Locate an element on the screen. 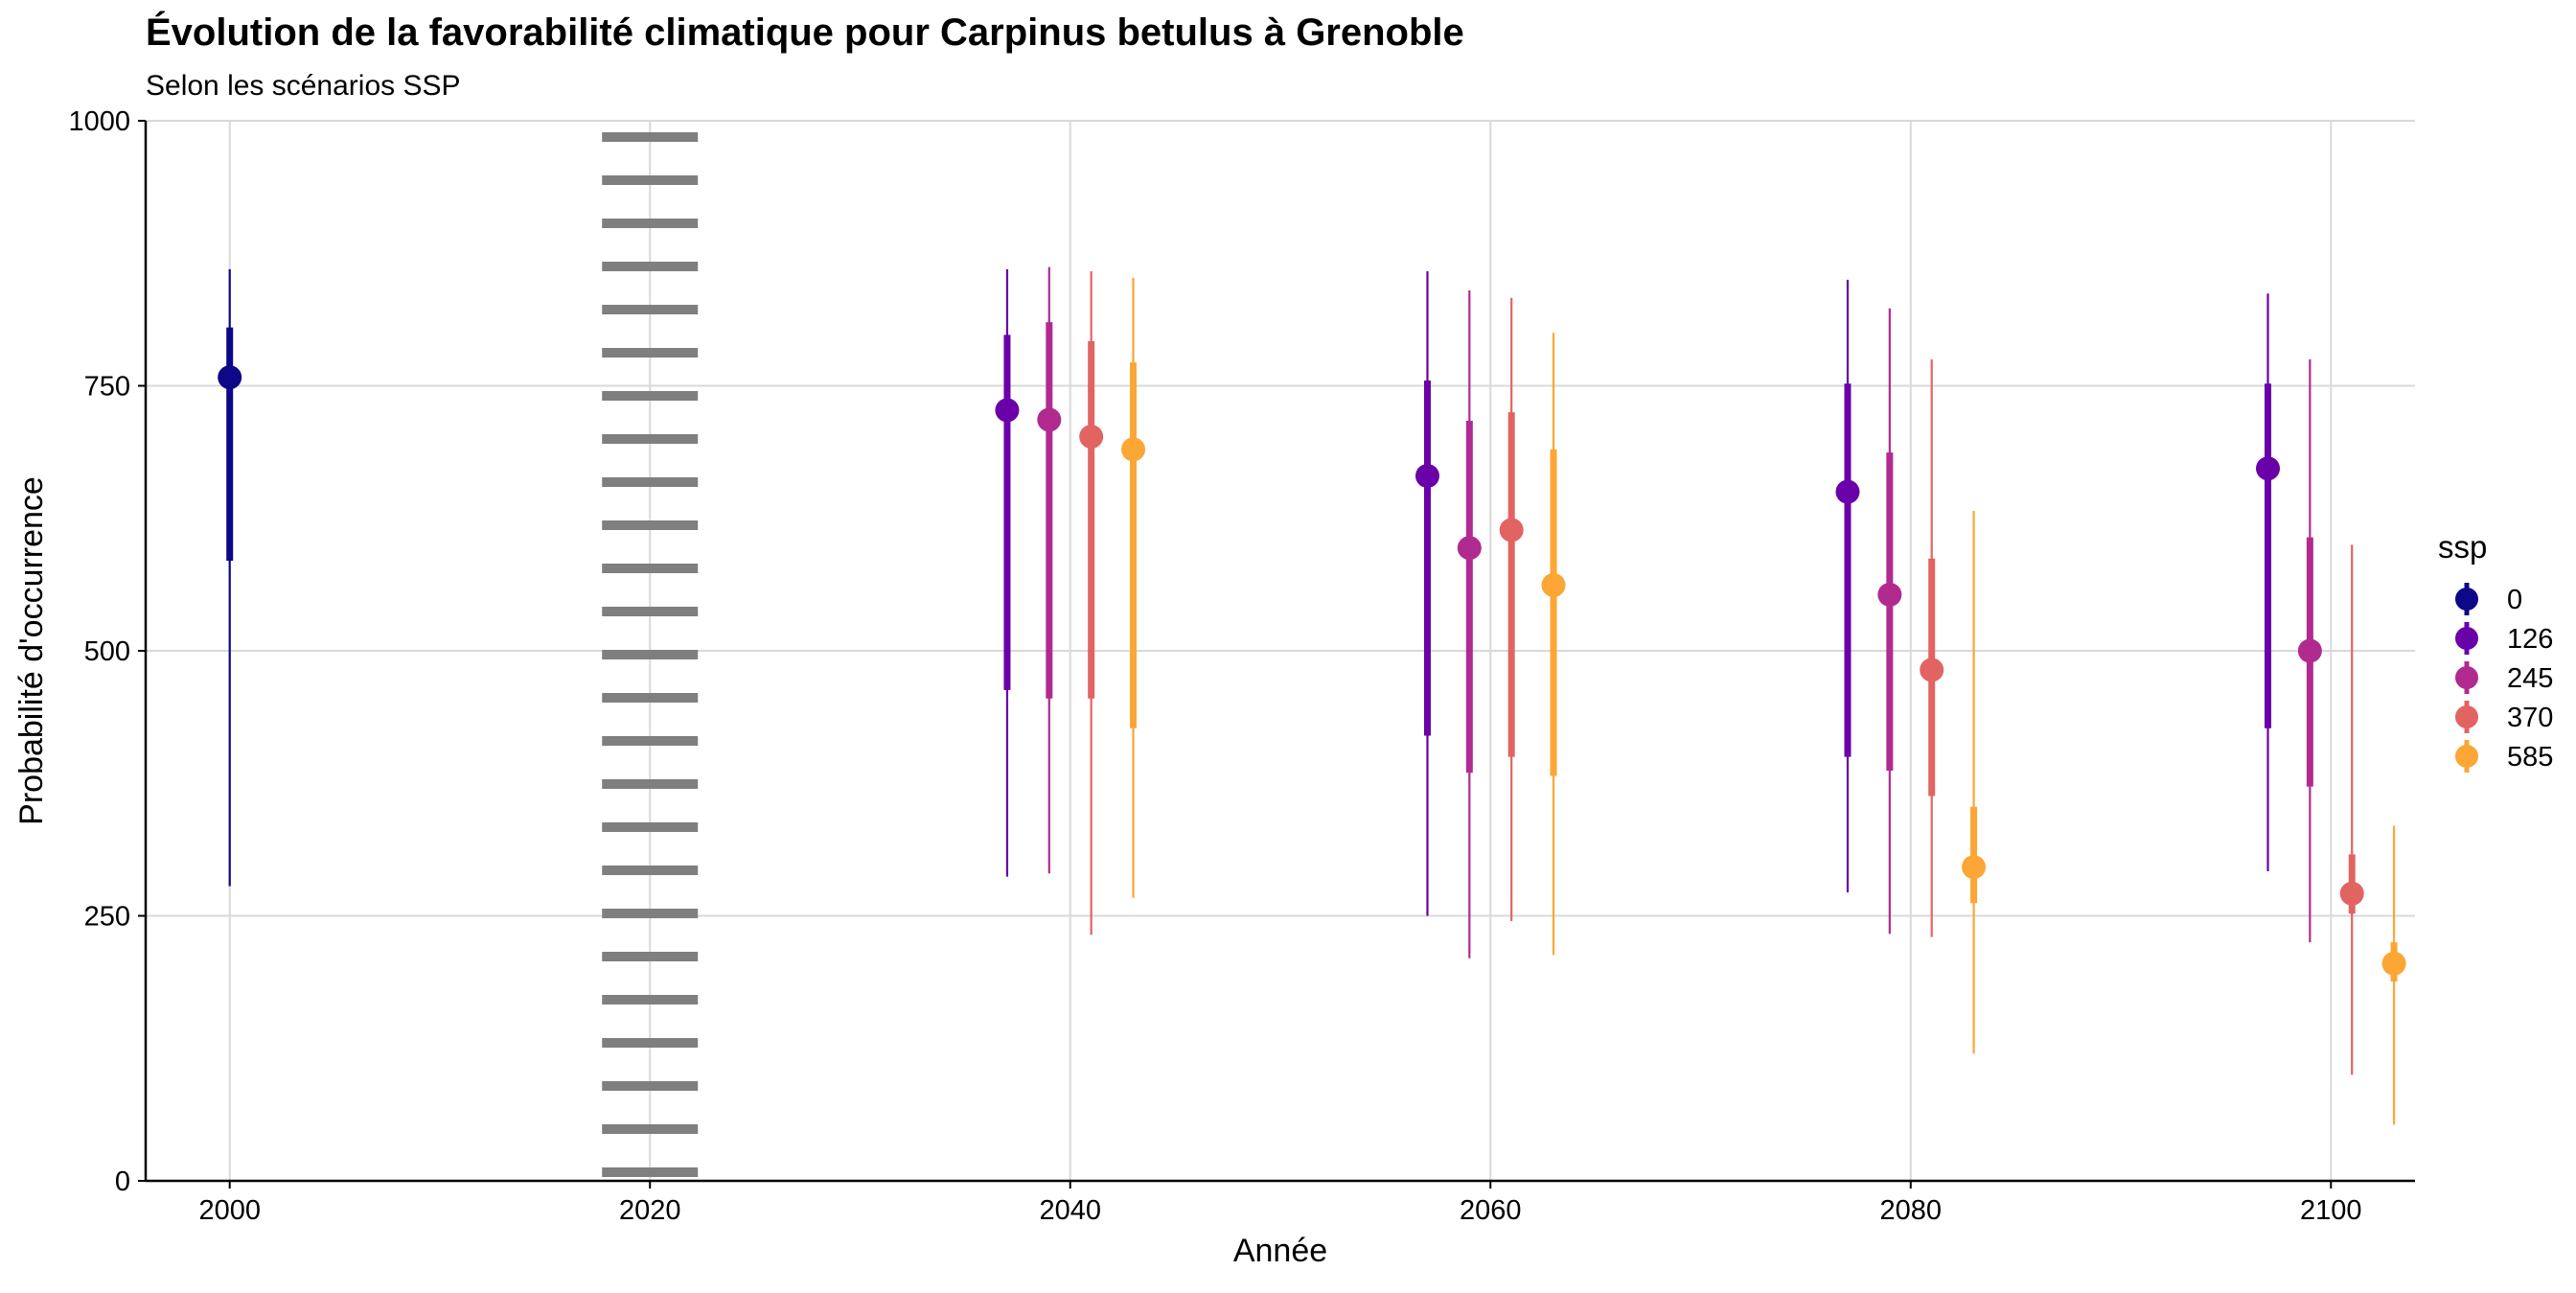 This screenshot has width=2576, height=1293. legend-label: 245 is located at coordinates (2530, 678).